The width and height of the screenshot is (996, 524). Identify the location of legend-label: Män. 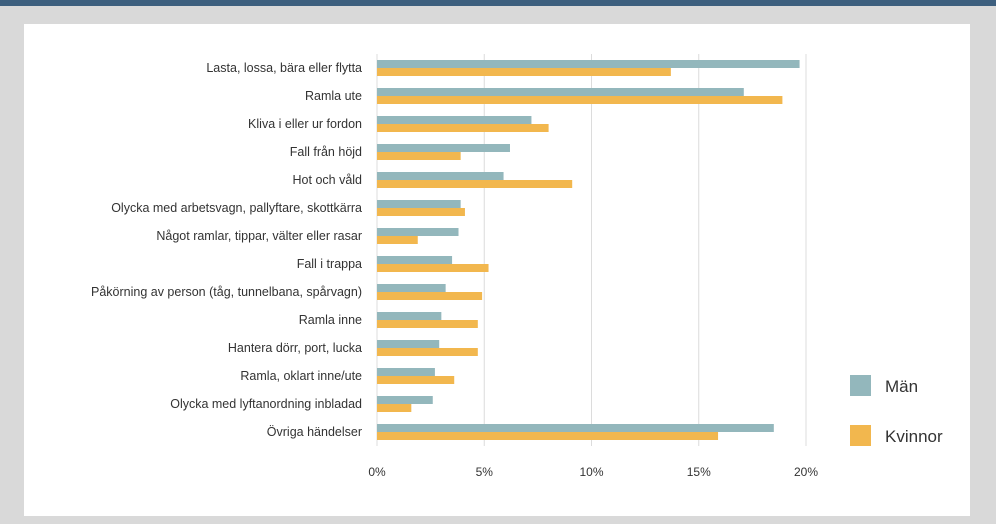
(901, 386).